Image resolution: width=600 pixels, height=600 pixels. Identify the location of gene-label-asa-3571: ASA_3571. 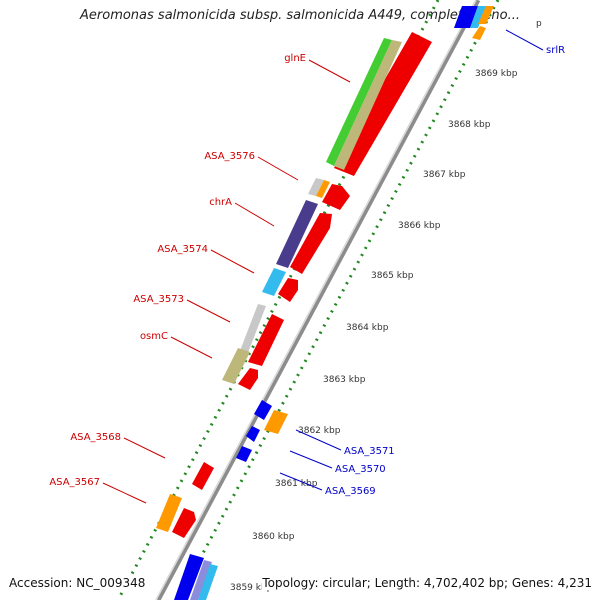
(369, 451).